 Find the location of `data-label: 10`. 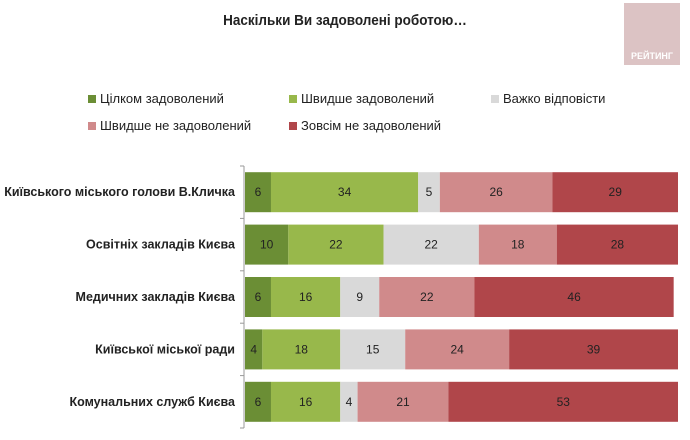

data-label: 10 is located at coordinates (267, 245).